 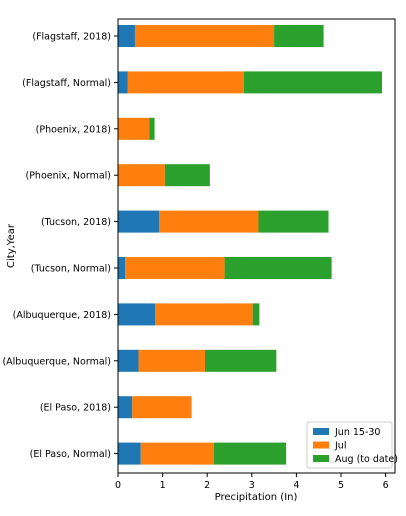 What do you see at coordinates (296, 485) in the screenshot?
I see `x-tick-label: 4` at bounding box center [296, 485].